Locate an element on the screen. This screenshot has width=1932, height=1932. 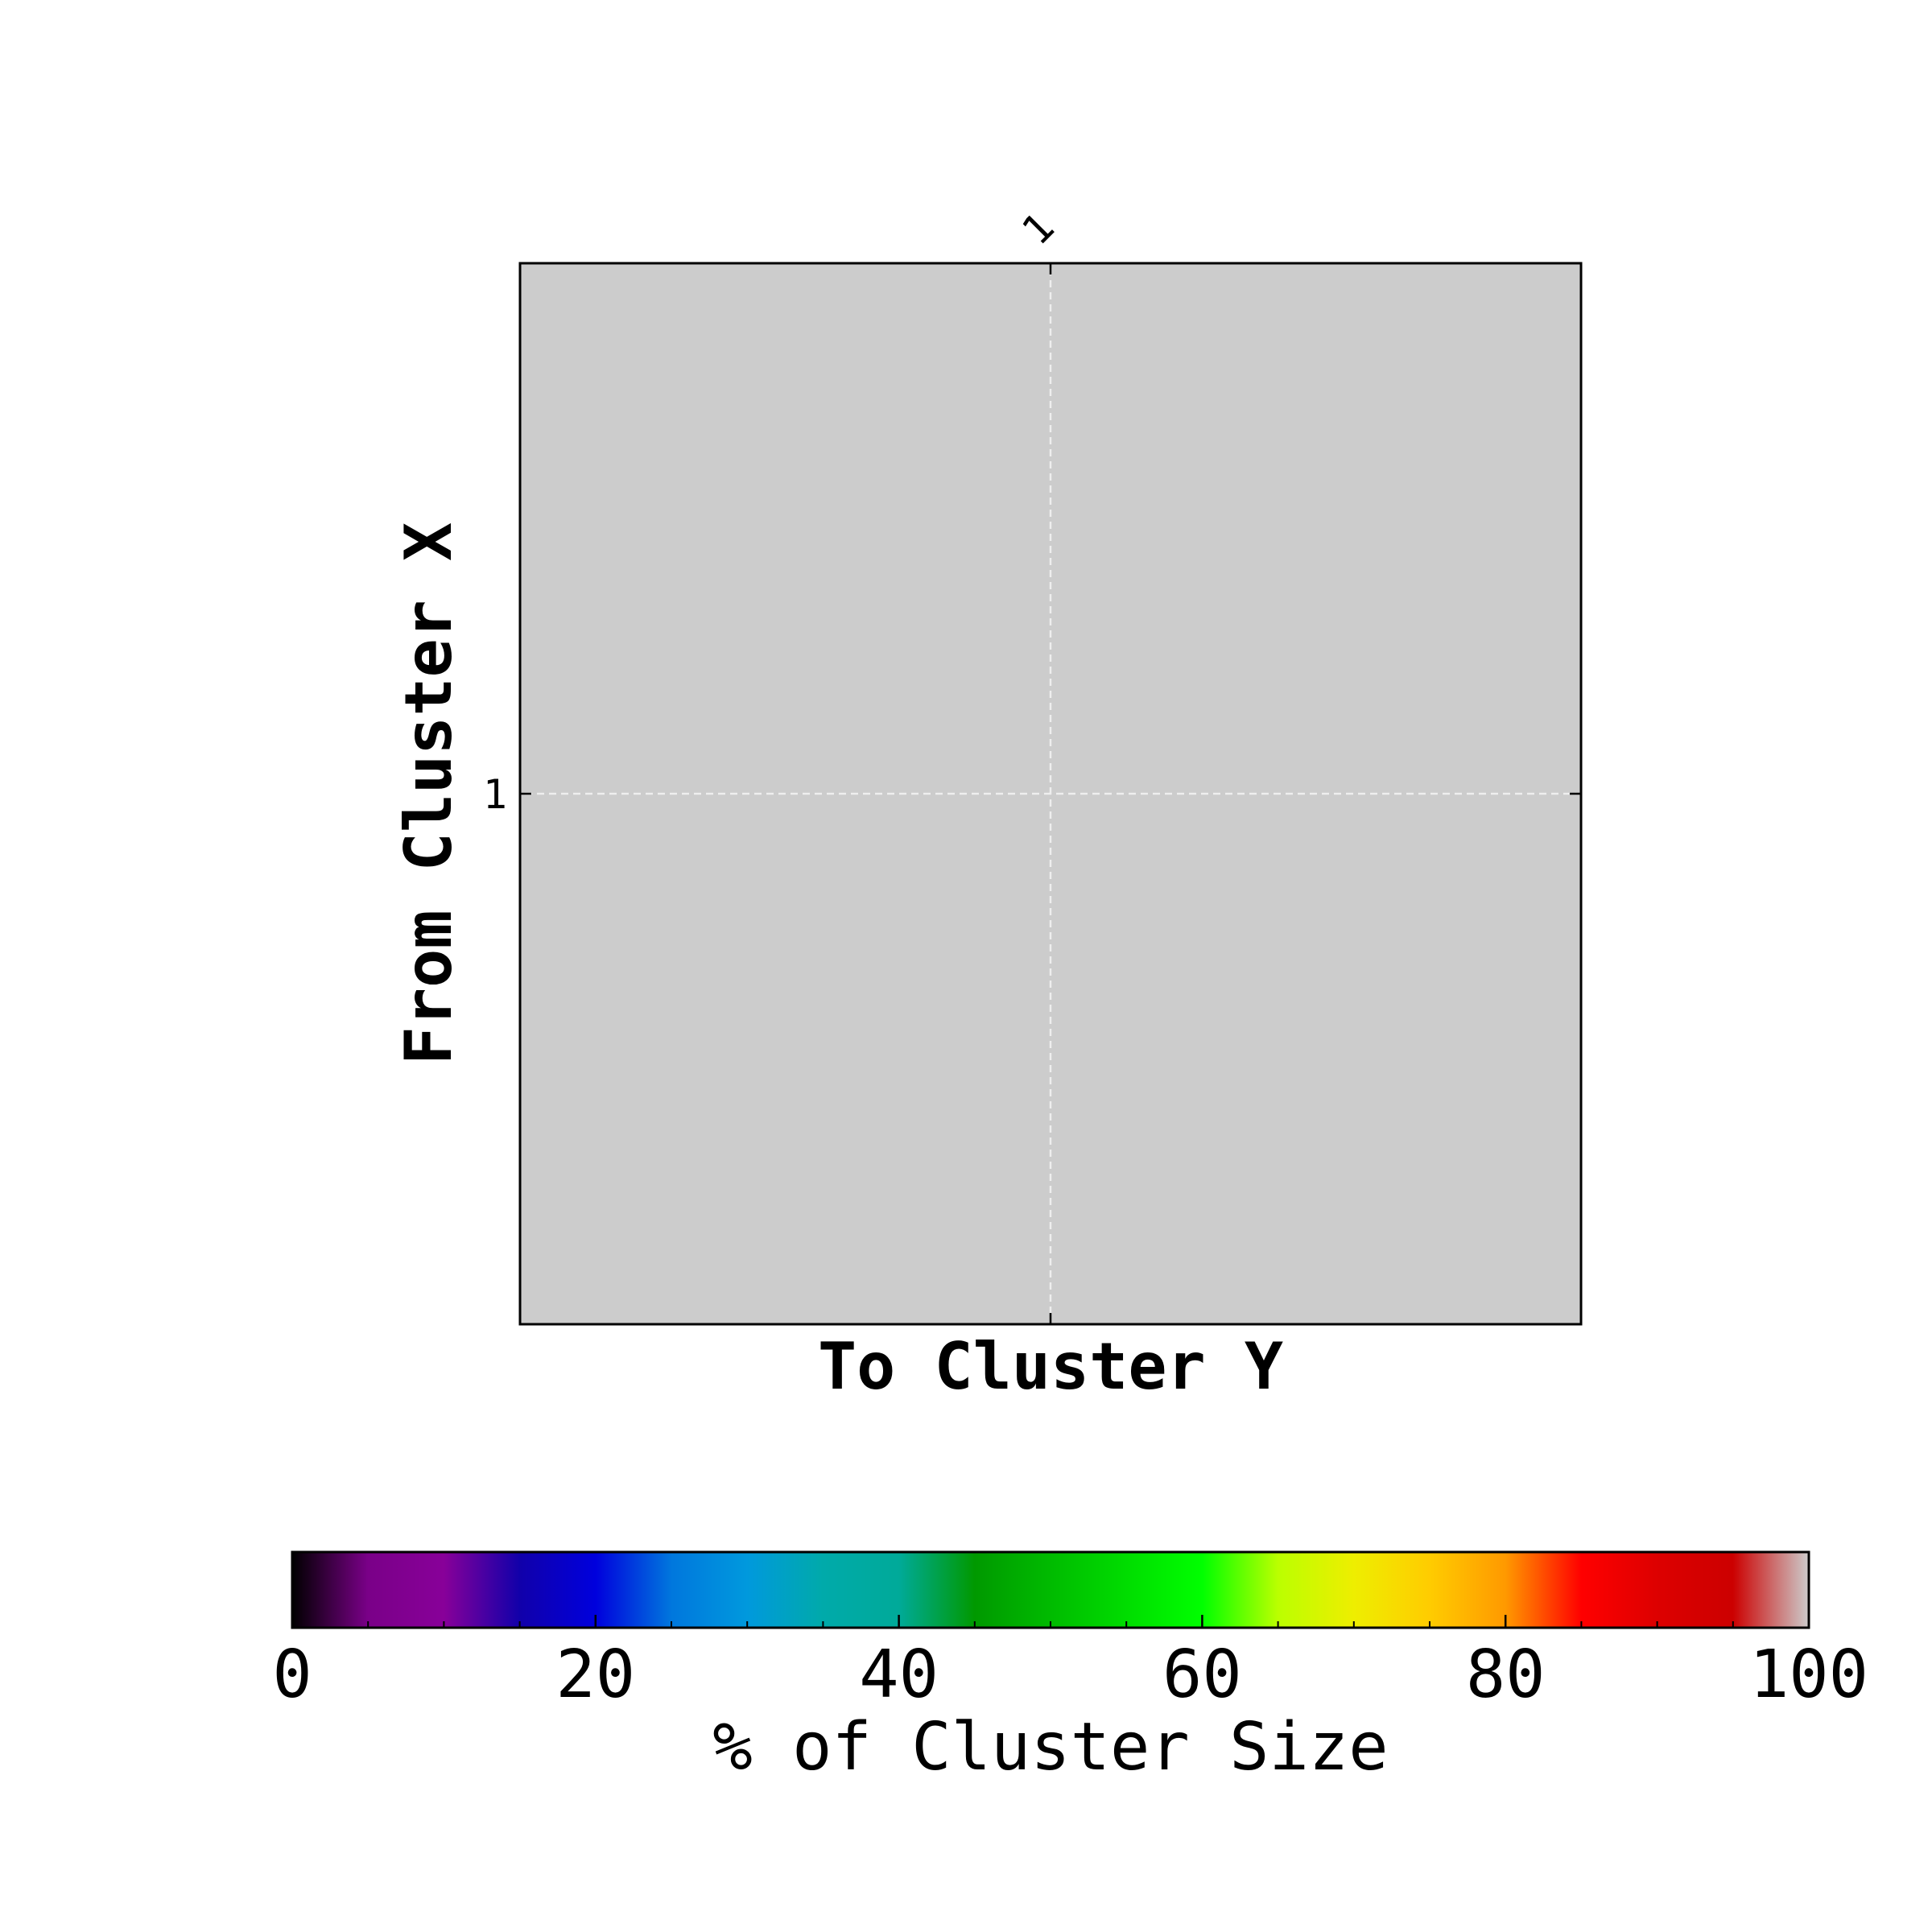
colorbar-tick-label: 60 is located at coordinates (1202, 1675).